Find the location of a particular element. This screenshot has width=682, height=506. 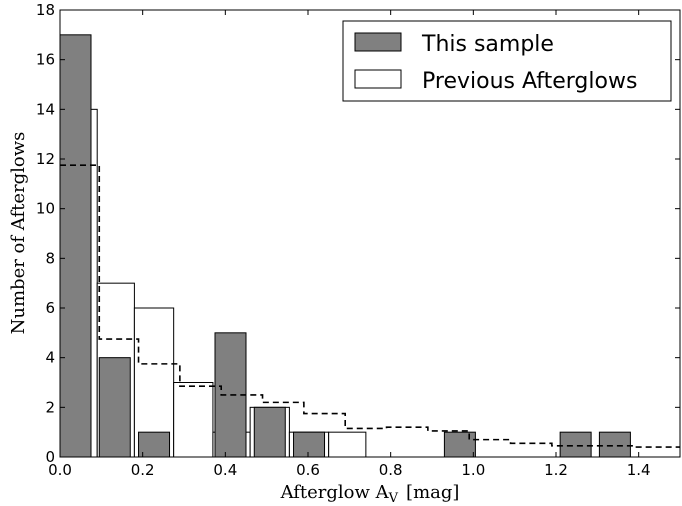

y-tick-label-2: 4 is located at coordinates (50, 358).